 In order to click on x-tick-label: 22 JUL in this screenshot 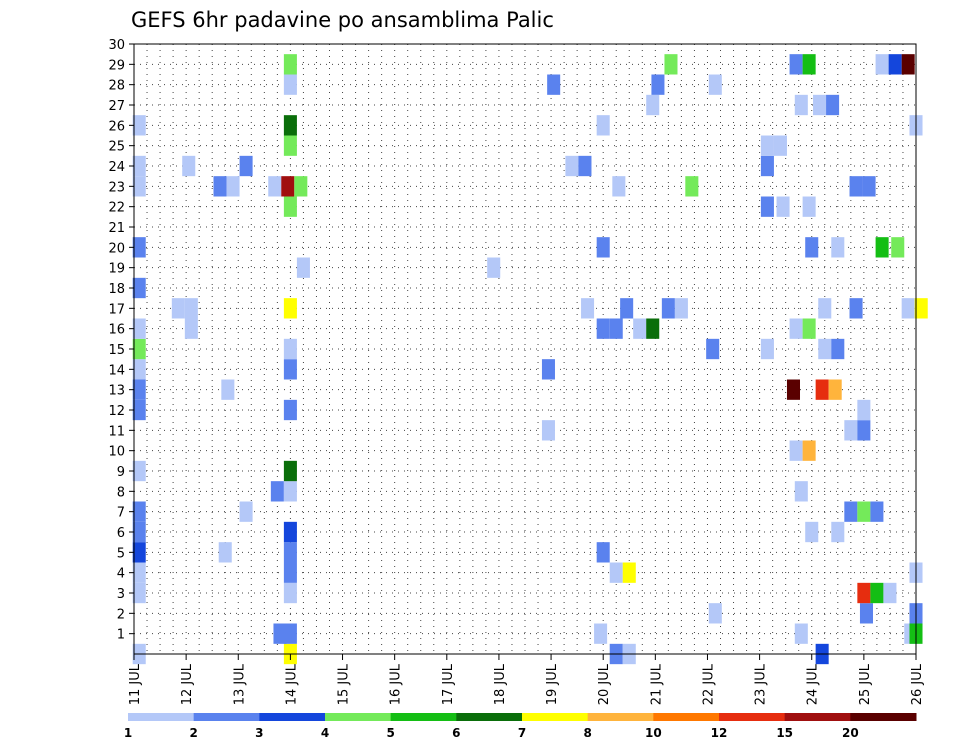, I will do `click(708, 684)`.